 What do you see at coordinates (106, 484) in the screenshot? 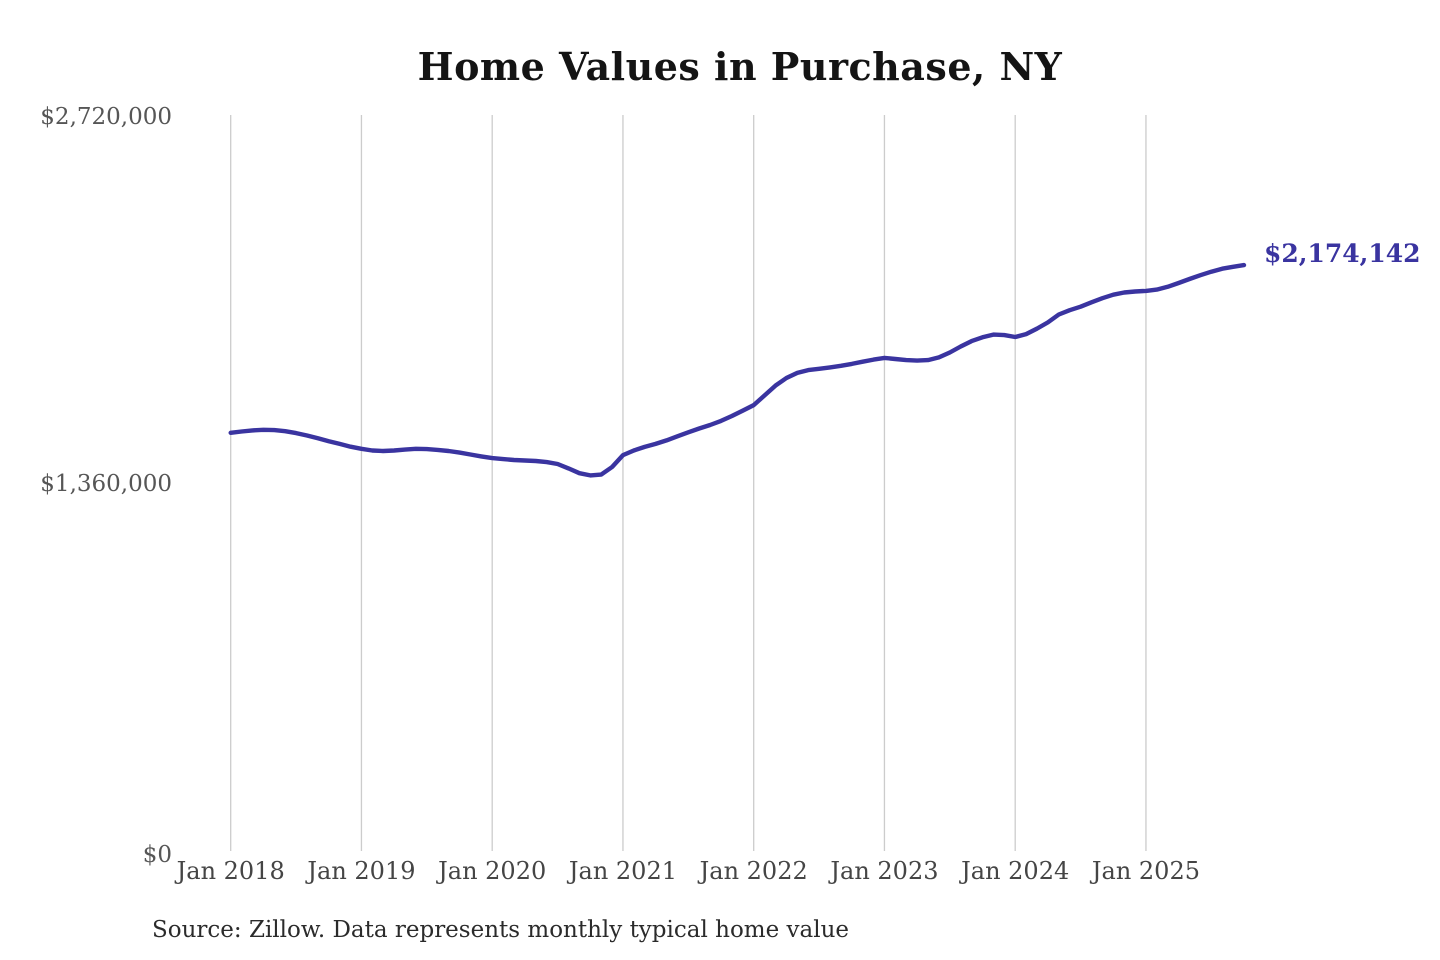
I see `y-axis-tick-label-mid: $1,360,000` at bounding box center [106, 484].